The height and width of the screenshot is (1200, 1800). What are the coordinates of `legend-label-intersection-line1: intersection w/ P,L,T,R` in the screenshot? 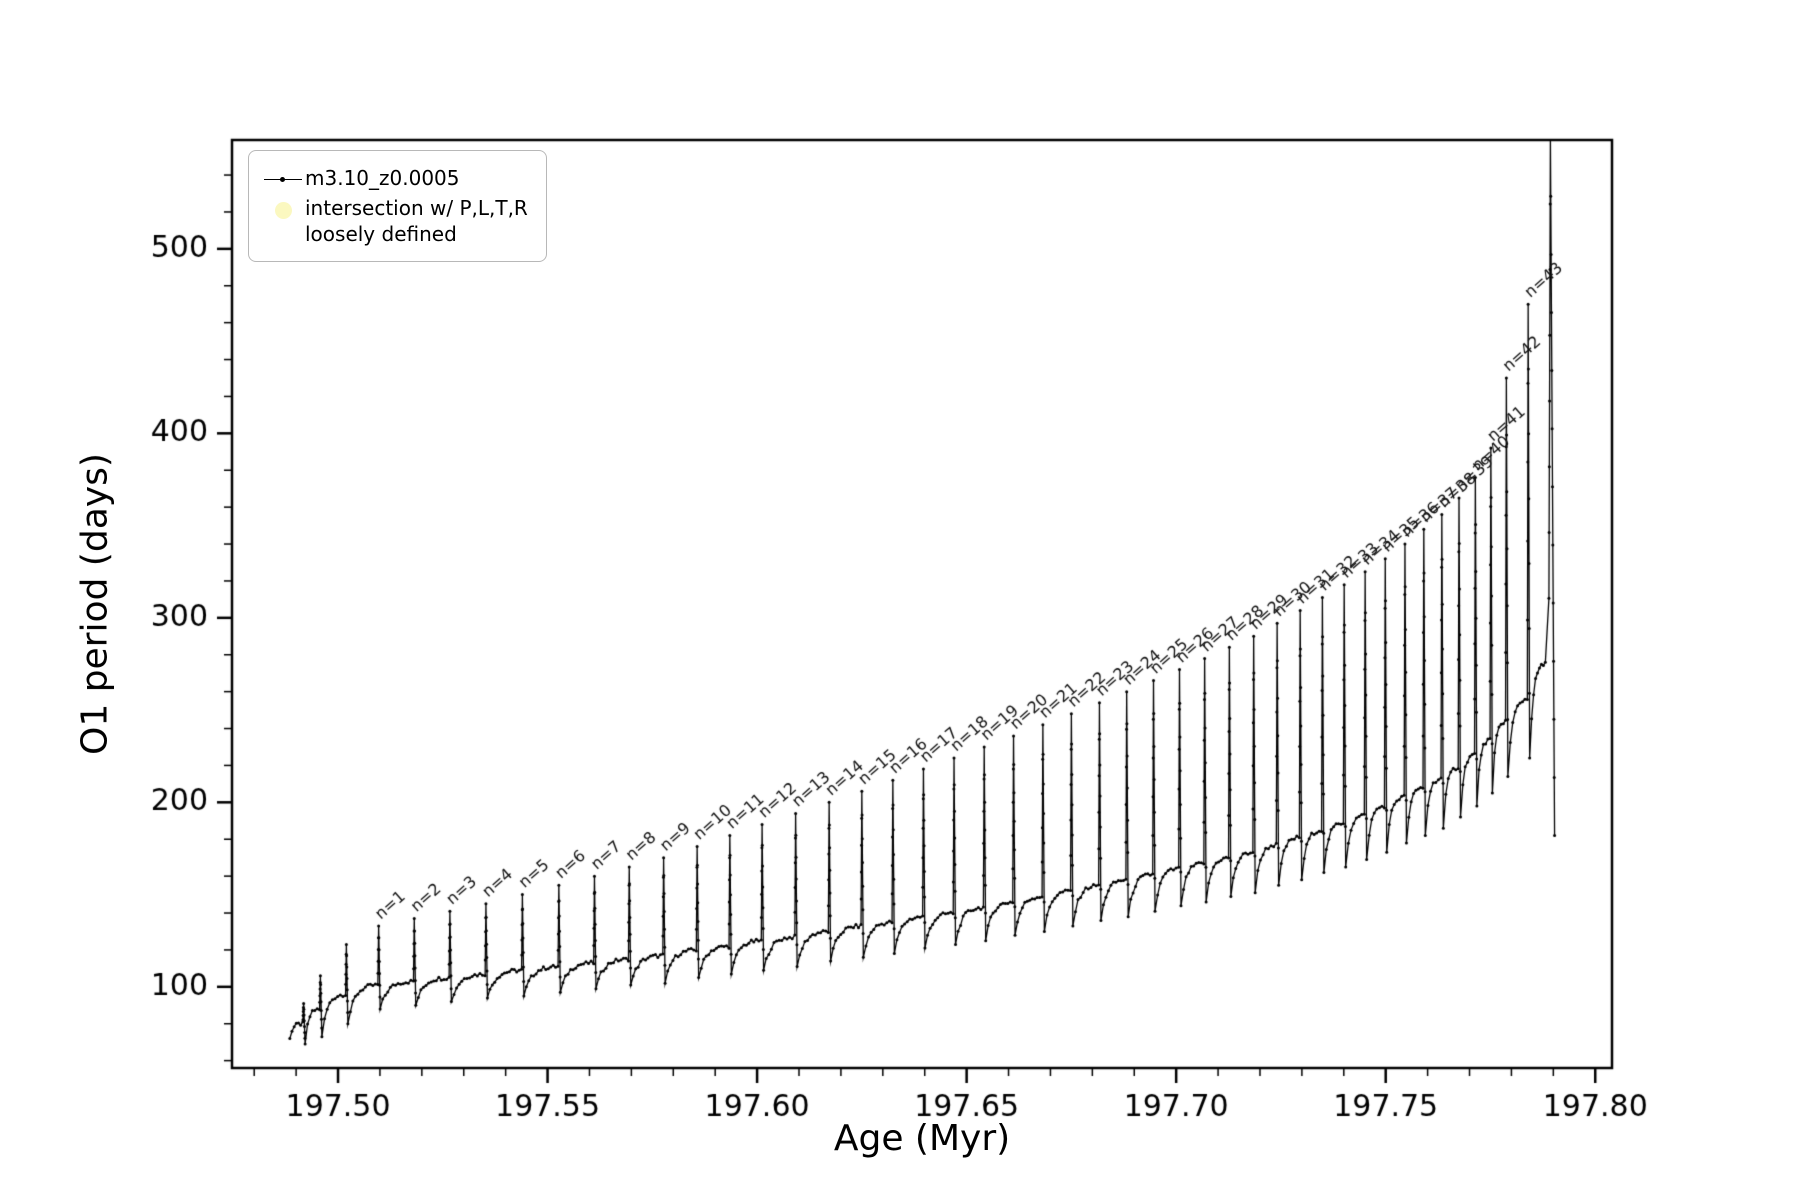 It's located at (416, 208).